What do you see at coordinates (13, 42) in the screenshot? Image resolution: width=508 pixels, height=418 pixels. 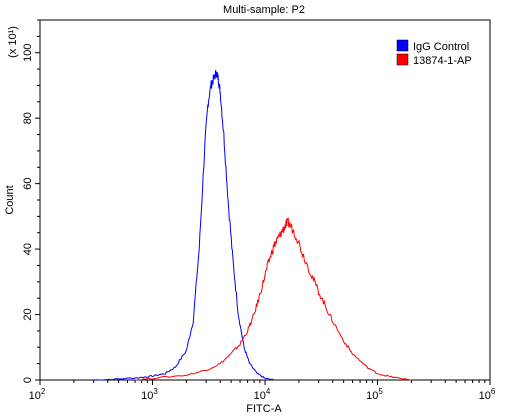 I see `y-multiplier-label: (x 10¹)` at bounding box center [13, 42].